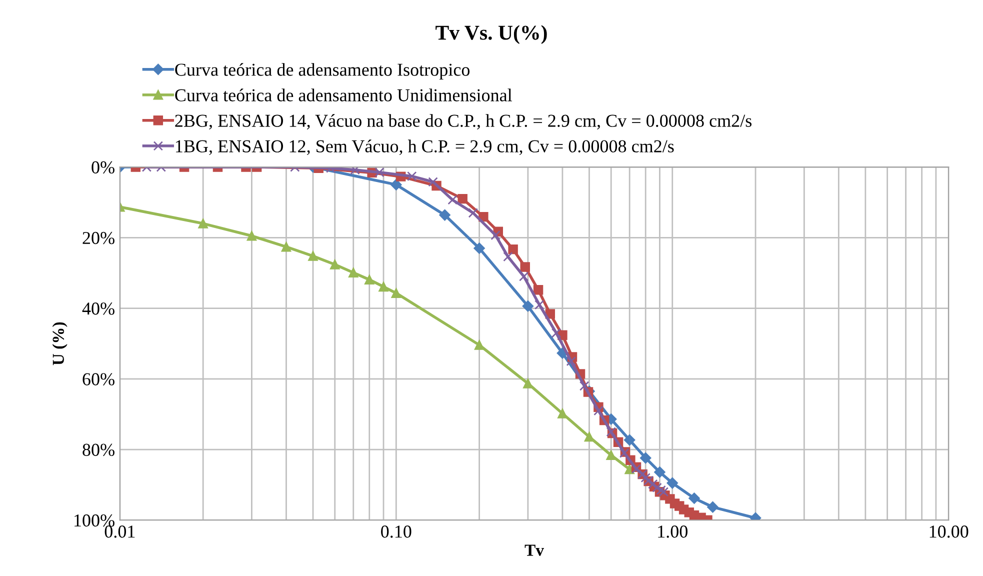 The width and height of the screenshot is (983, 576). I want to click on x-tick-label: 0.10, so click(396, 532).